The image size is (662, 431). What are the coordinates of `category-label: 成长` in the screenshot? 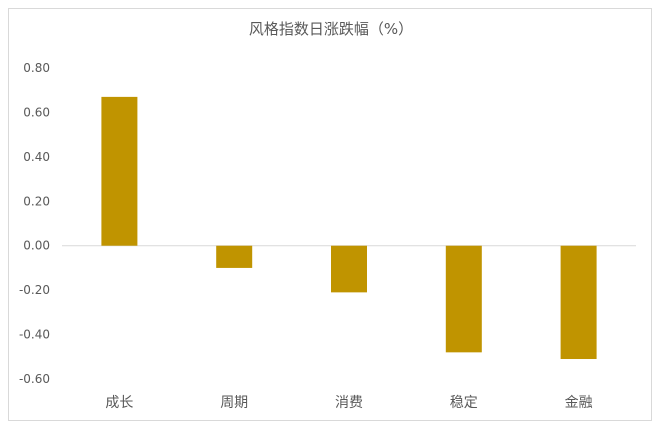 It's located at (119, 403).